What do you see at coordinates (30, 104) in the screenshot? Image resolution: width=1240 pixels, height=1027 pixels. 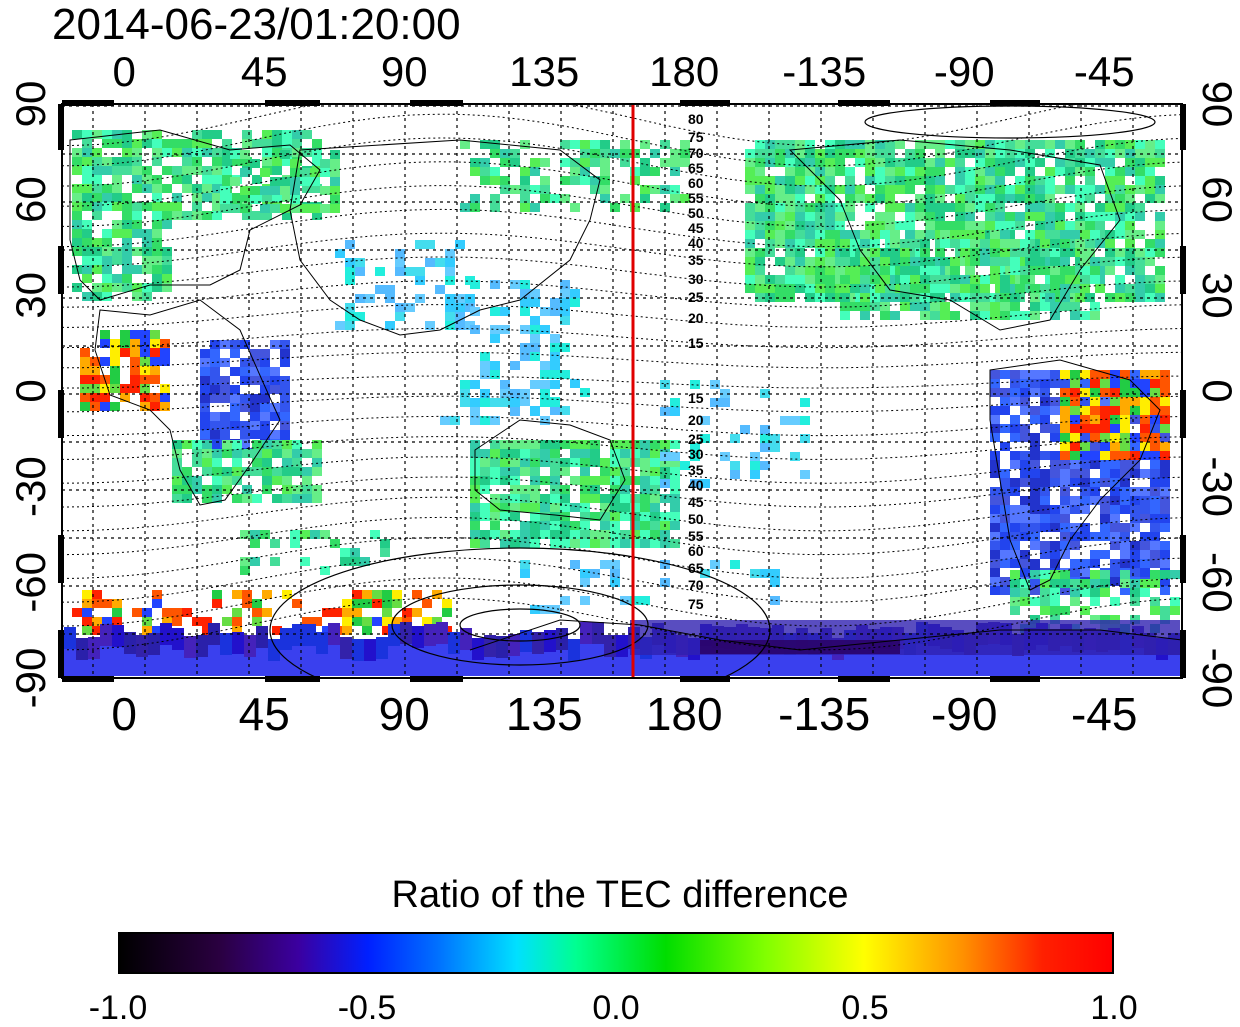 I see `lat-tick-left: 90` at bounding box center [30, 104].